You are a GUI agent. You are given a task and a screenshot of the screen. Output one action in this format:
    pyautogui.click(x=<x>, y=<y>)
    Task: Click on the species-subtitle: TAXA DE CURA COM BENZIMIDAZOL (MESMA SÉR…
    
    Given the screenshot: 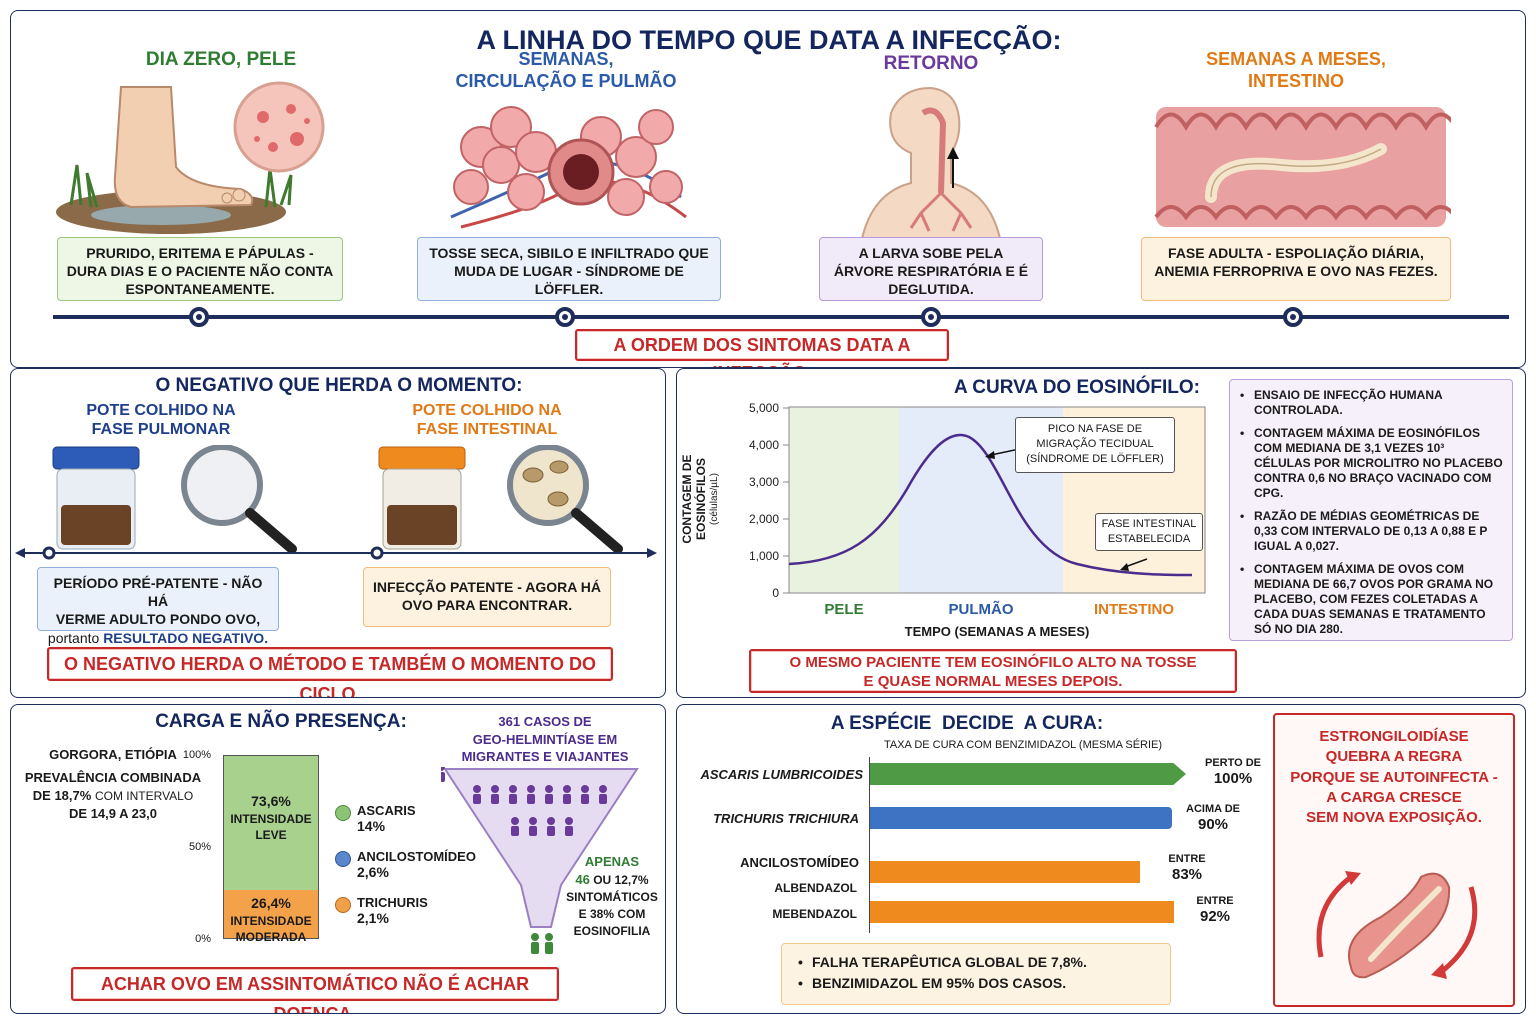 What is the action you would take?
    pyautogui.click(x=1023, y=745)
    